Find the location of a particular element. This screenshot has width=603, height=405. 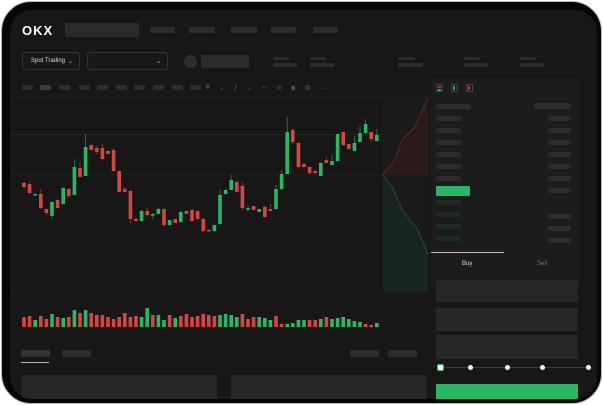

slider-handle is located at coordinates (440, 367).